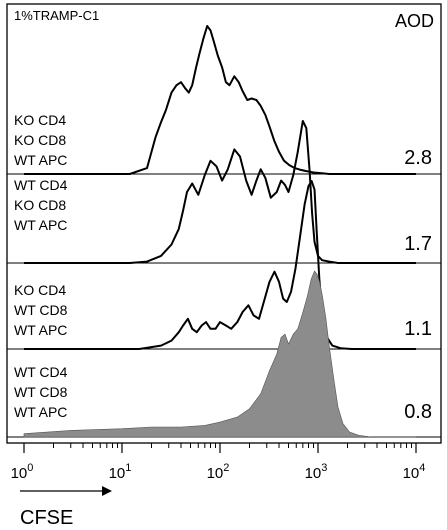 This screenshot has height=530, width=447. What do you see at coordinates (418, 158) in the screenshot?
I see `aod-value: 2.8` at bounding box center [418, 158].